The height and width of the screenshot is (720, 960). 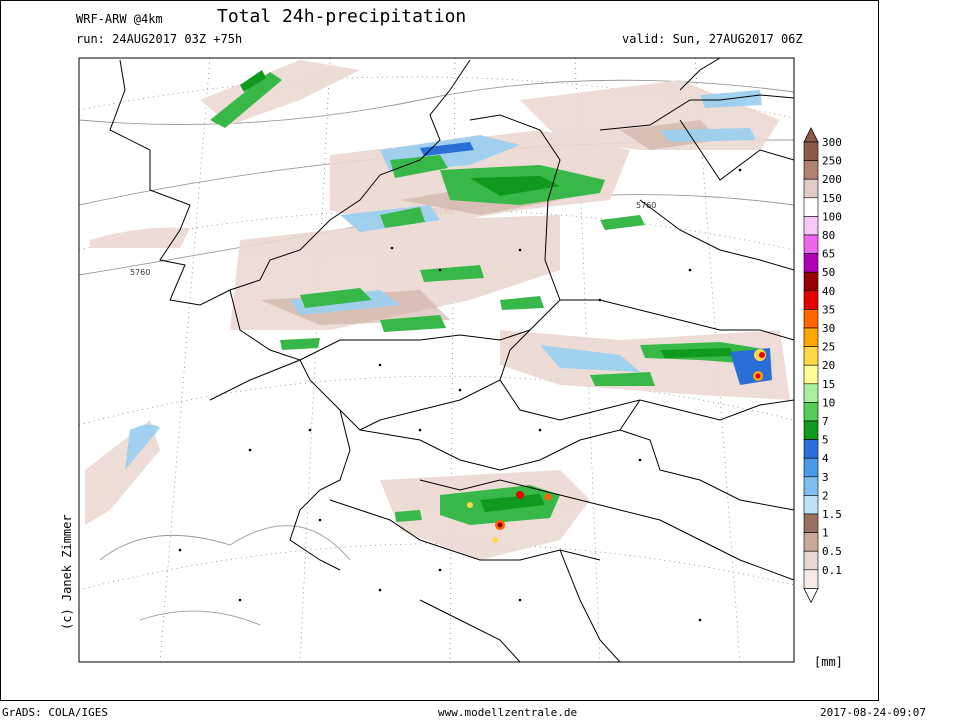 What do you see at coordinates (811, 596) in the screenshot?
I see `legend-arrow-bottom` at bounding box center [811, 596].